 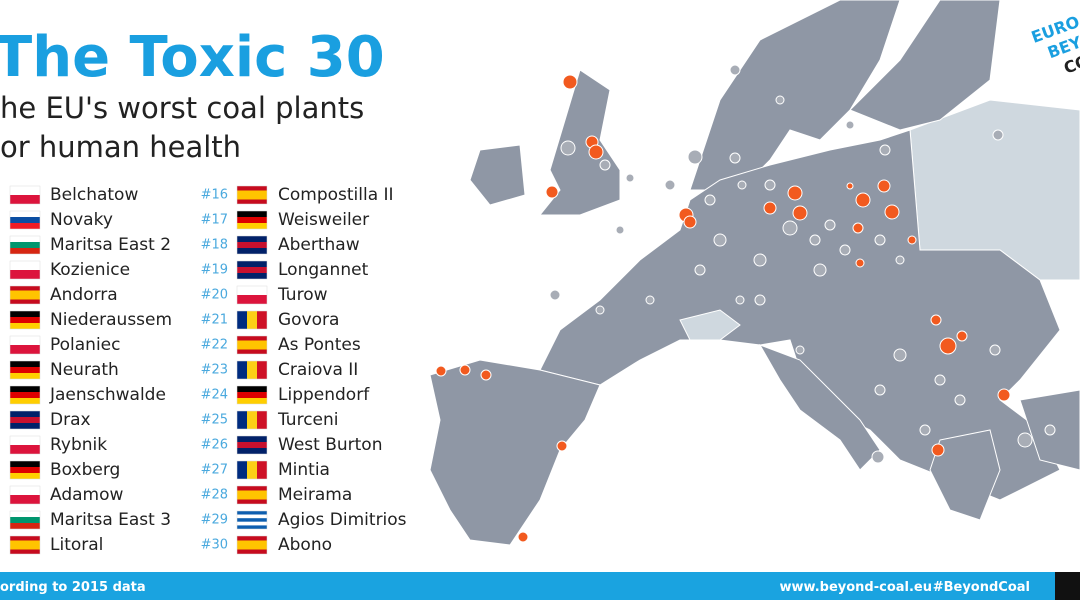 What do you see at coordinates (342, 520) in the screenshot?
I see `plant-name: Agios Dimitrios` at bounding box center [342, 520].